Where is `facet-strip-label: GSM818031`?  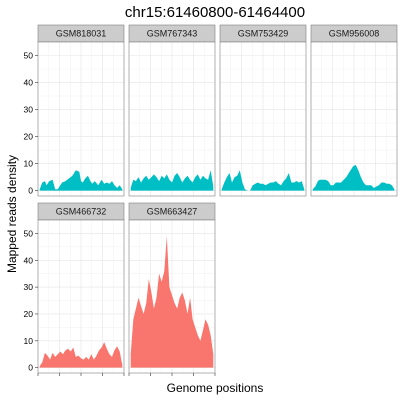
facet-strip-label: GSM818031 is located at coordinates (81, 34).